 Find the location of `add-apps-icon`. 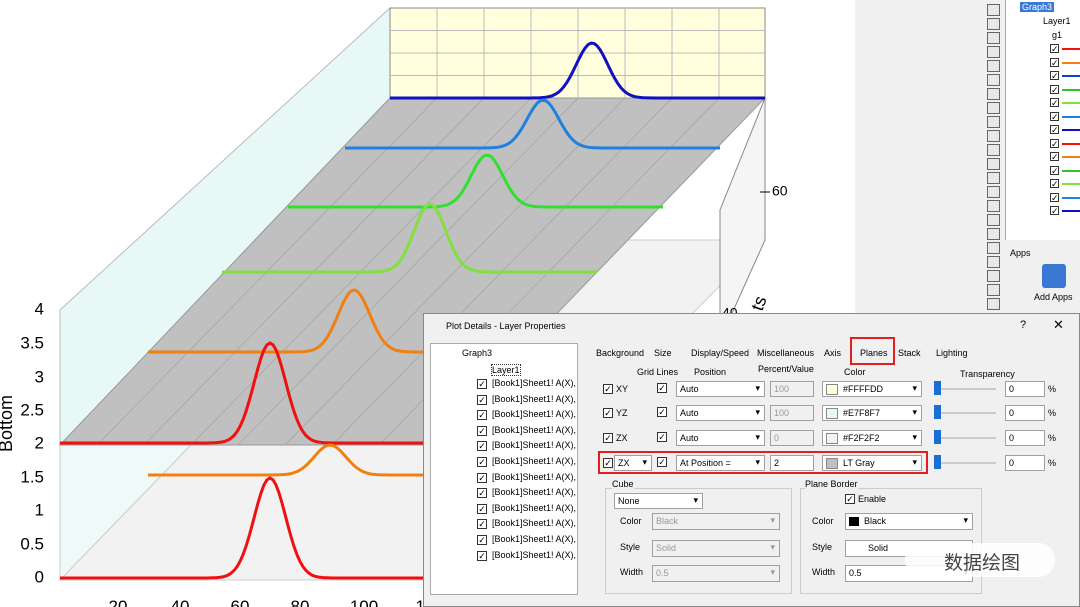

add-apps-icon is located at coordinates (1054, 276).